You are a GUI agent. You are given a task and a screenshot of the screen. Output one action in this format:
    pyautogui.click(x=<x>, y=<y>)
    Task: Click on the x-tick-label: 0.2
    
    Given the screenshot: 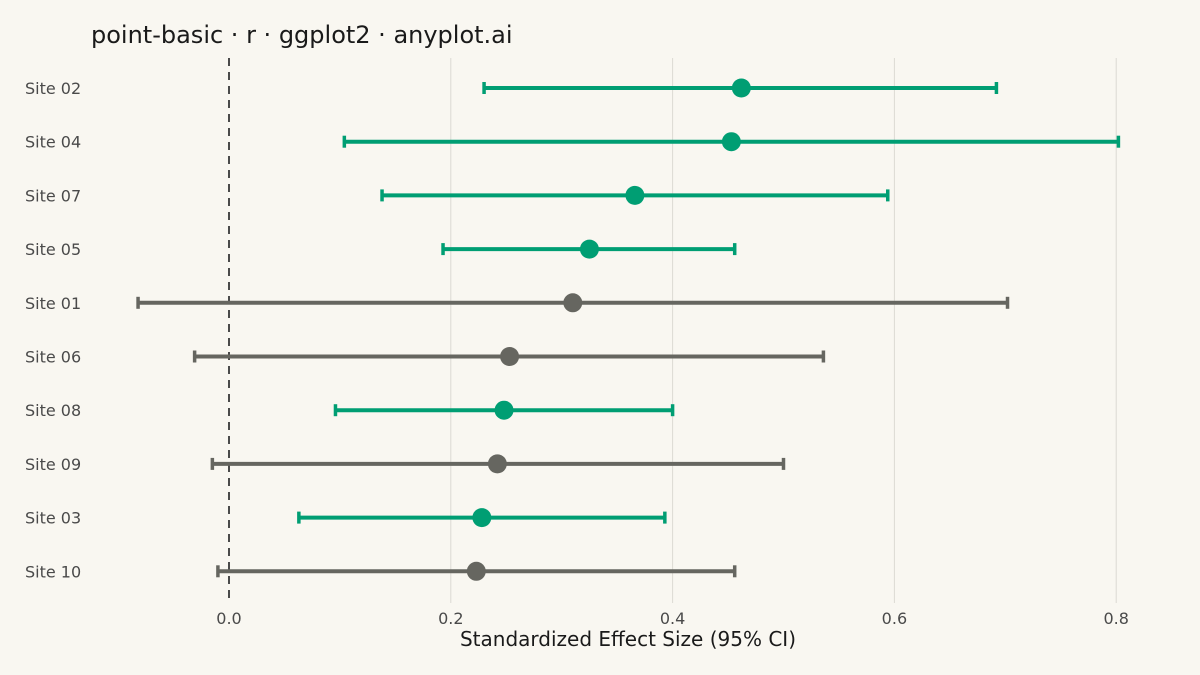 What is the action you would take?
    pyautogui.click(x=450, y=618)
    